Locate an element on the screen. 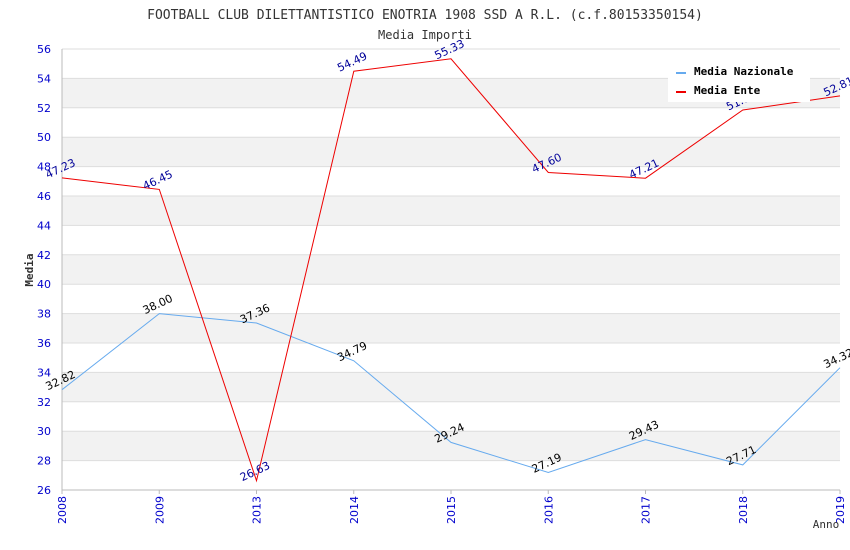 Image resolution: width=850 pixels, height=550 pixels. legend: Media Nazionale Media Ente is located at coordinates (739, 82).